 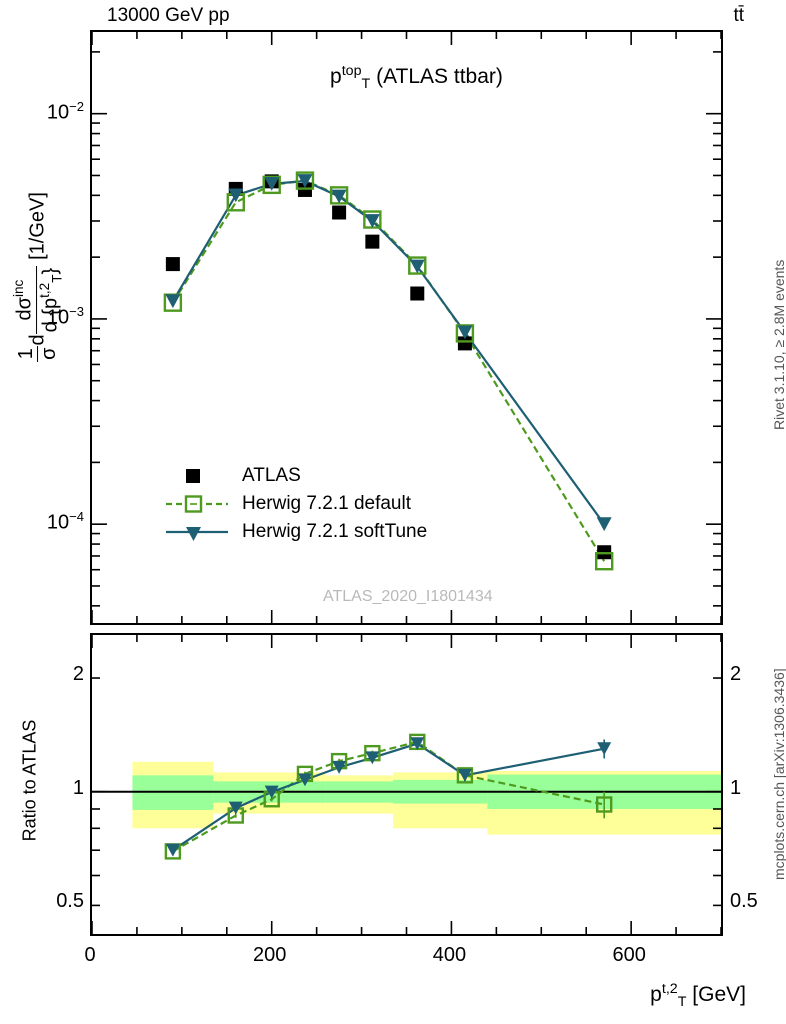 I want to click on y-title-num-1: 1, so click(x=27, y=353).